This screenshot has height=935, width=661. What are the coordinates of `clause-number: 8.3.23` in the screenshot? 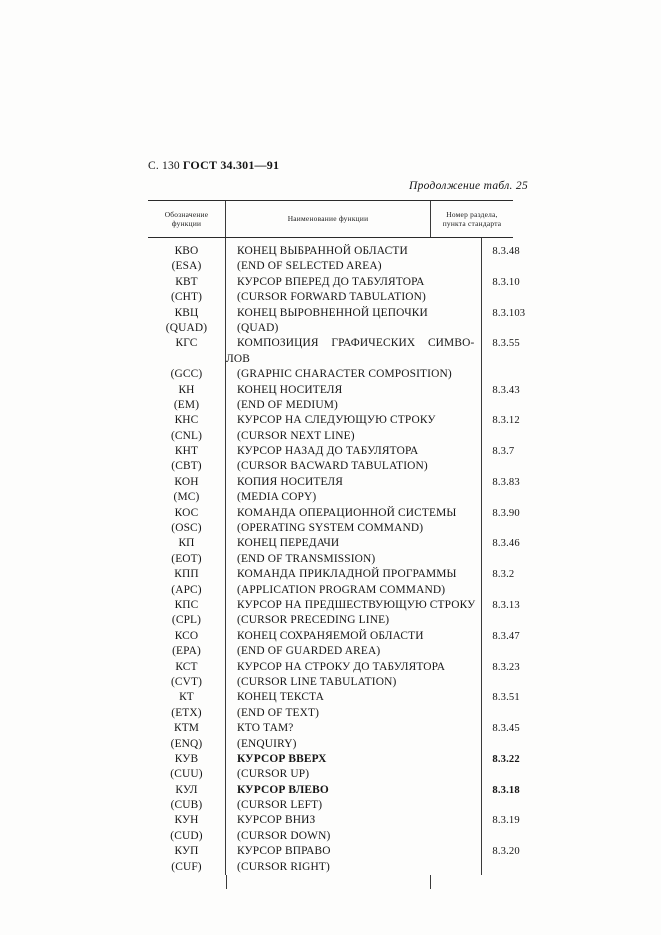 It's located at (506, 667).